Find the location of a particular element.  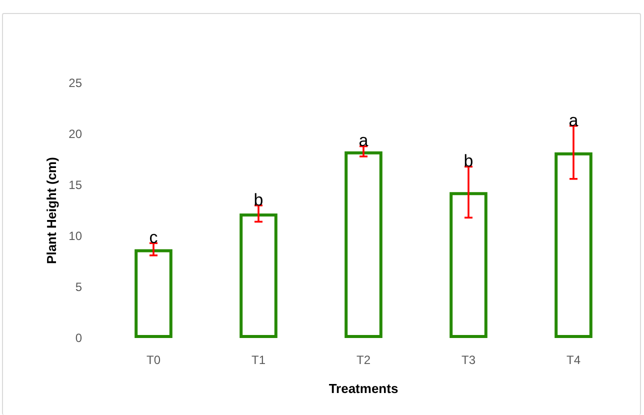

y-tick-label: 25 is located at coordinates (75, 83).